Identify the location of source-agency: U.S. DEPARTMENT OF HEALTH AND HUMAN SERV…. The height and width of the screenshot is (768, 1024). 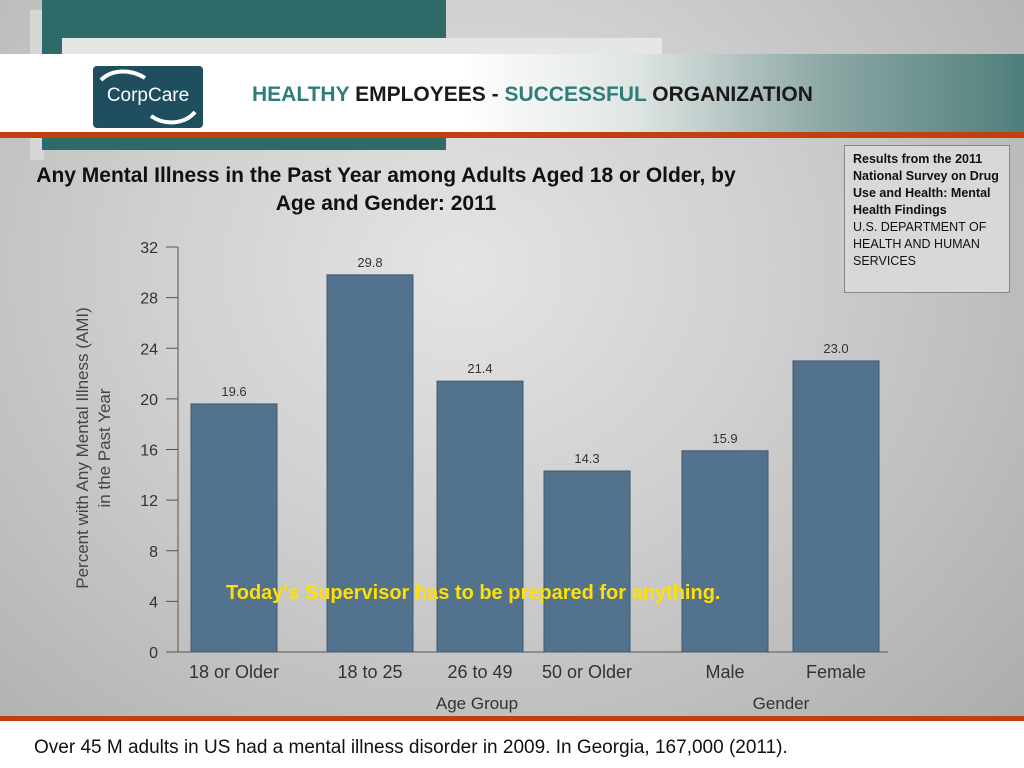
(920, 244).